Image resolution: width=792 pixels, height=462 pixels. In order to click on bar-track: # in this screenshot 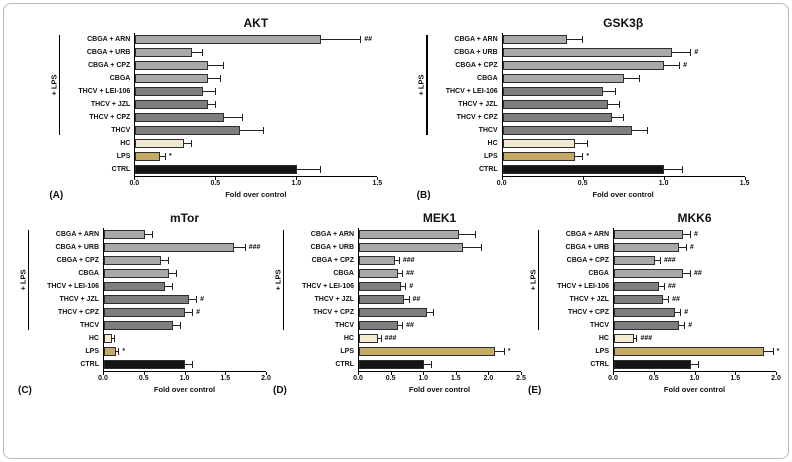, I will do `click(184, 299)`.